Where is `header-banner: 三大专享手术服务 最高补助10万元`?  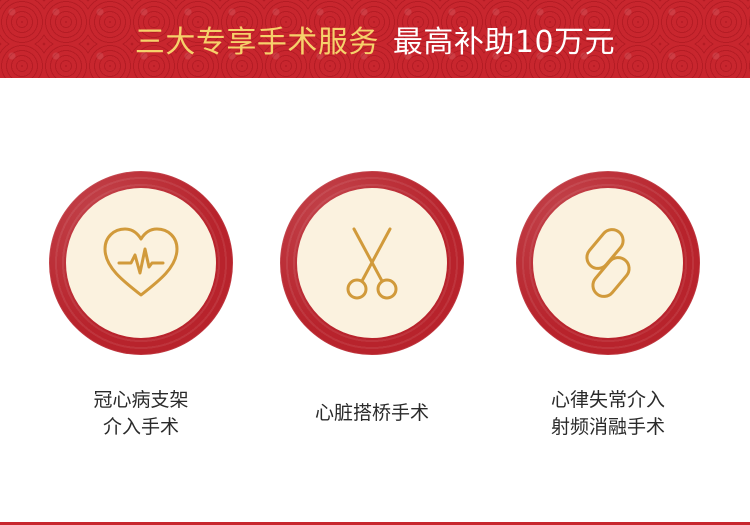 header-banner: 三大专享手术服务 最高补助10万元 is located at coordinates (375, 39).